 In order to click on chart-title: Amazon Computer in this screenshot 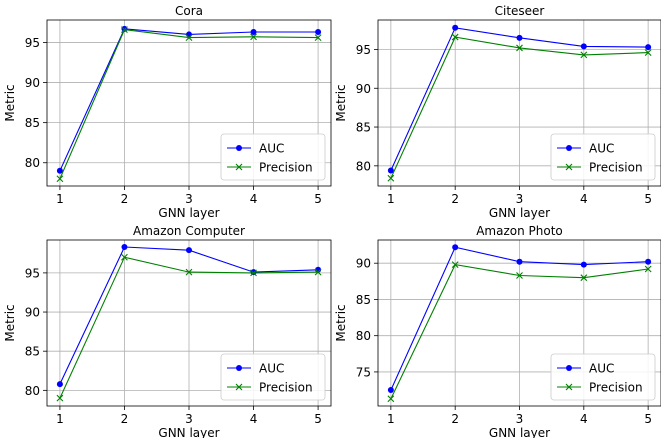, I will do `click(189, 231)`.